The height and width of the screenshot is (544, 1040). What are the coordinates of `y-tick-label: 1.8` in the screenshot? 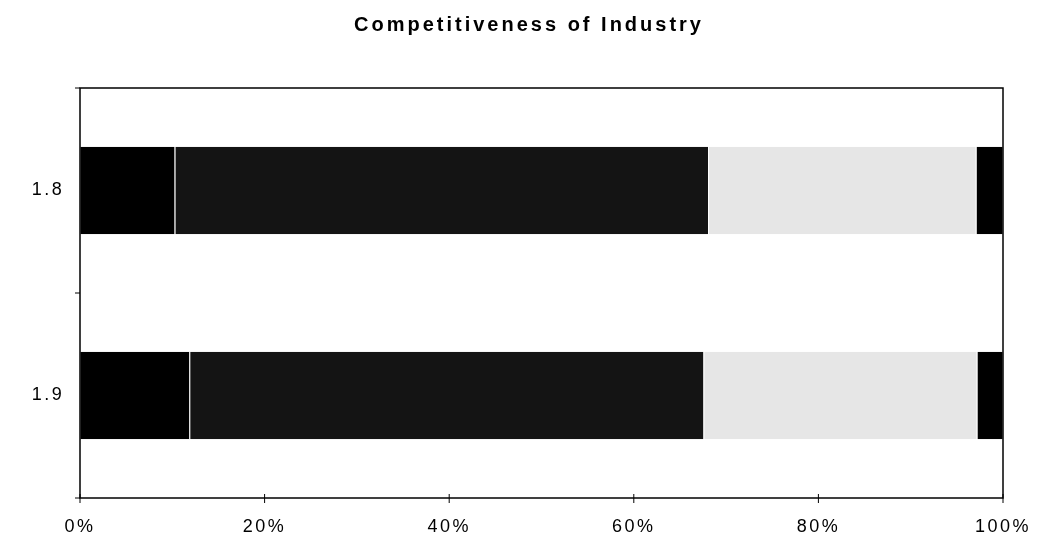 It's located at (48, 189).